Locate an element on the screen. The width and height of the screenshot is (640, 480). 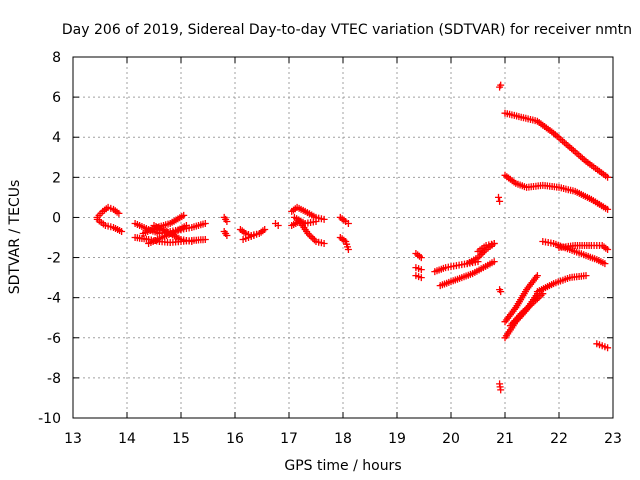
y-tick-label: -4 is located at coordinates (54, 299).